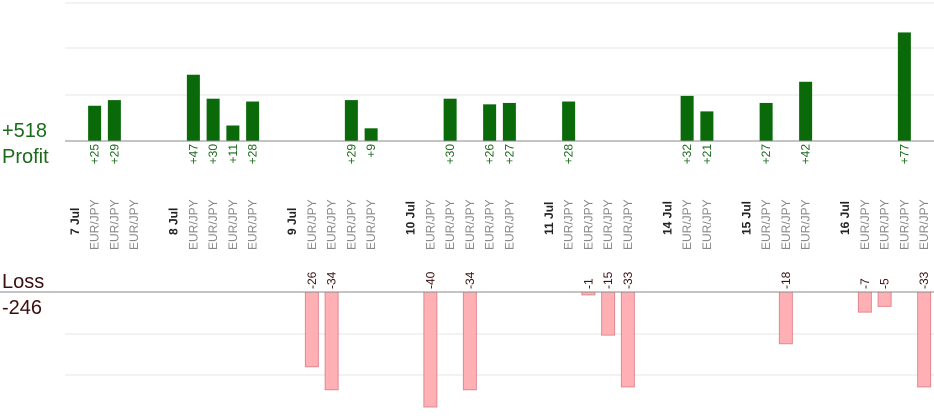 Image resolution: width=934 pixels, height=420 pixels. What do you see at coordinates (233, 154) in the screenshot?
I see `profit-value-label: +11` at bounding box center [233, 154].